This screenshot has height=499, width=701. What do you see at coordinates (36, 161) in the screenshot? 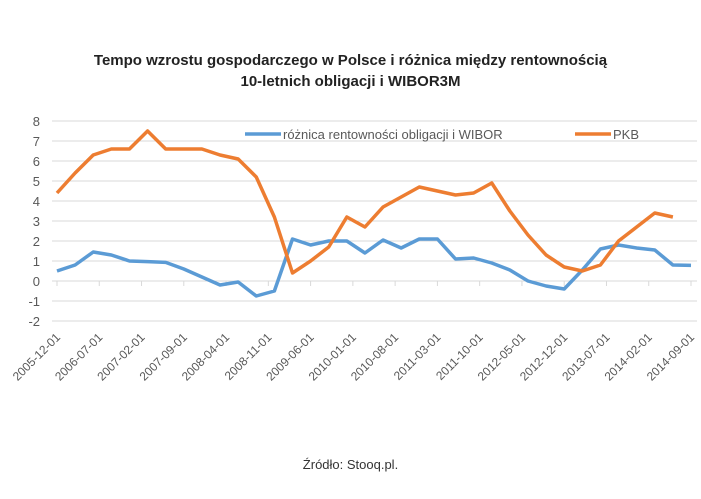
I see `y-tick-label: 6` at bounding box center [36, 161].